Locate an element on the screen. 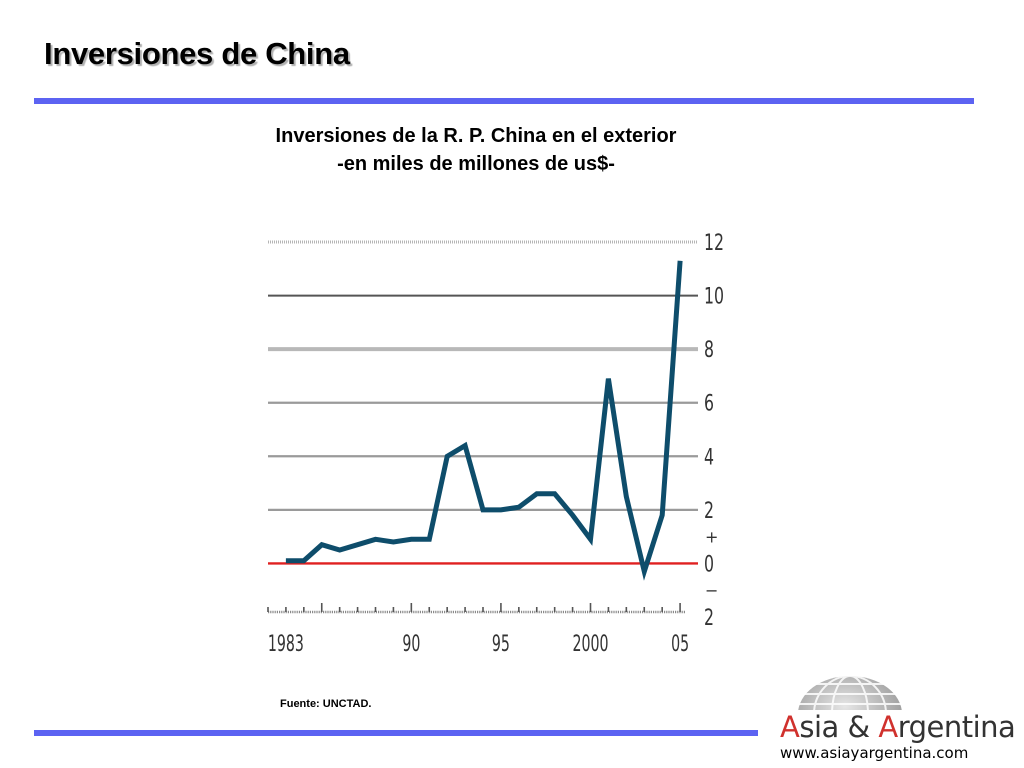  x-tick-label-95: 95 is located at coordinates (501, 644).